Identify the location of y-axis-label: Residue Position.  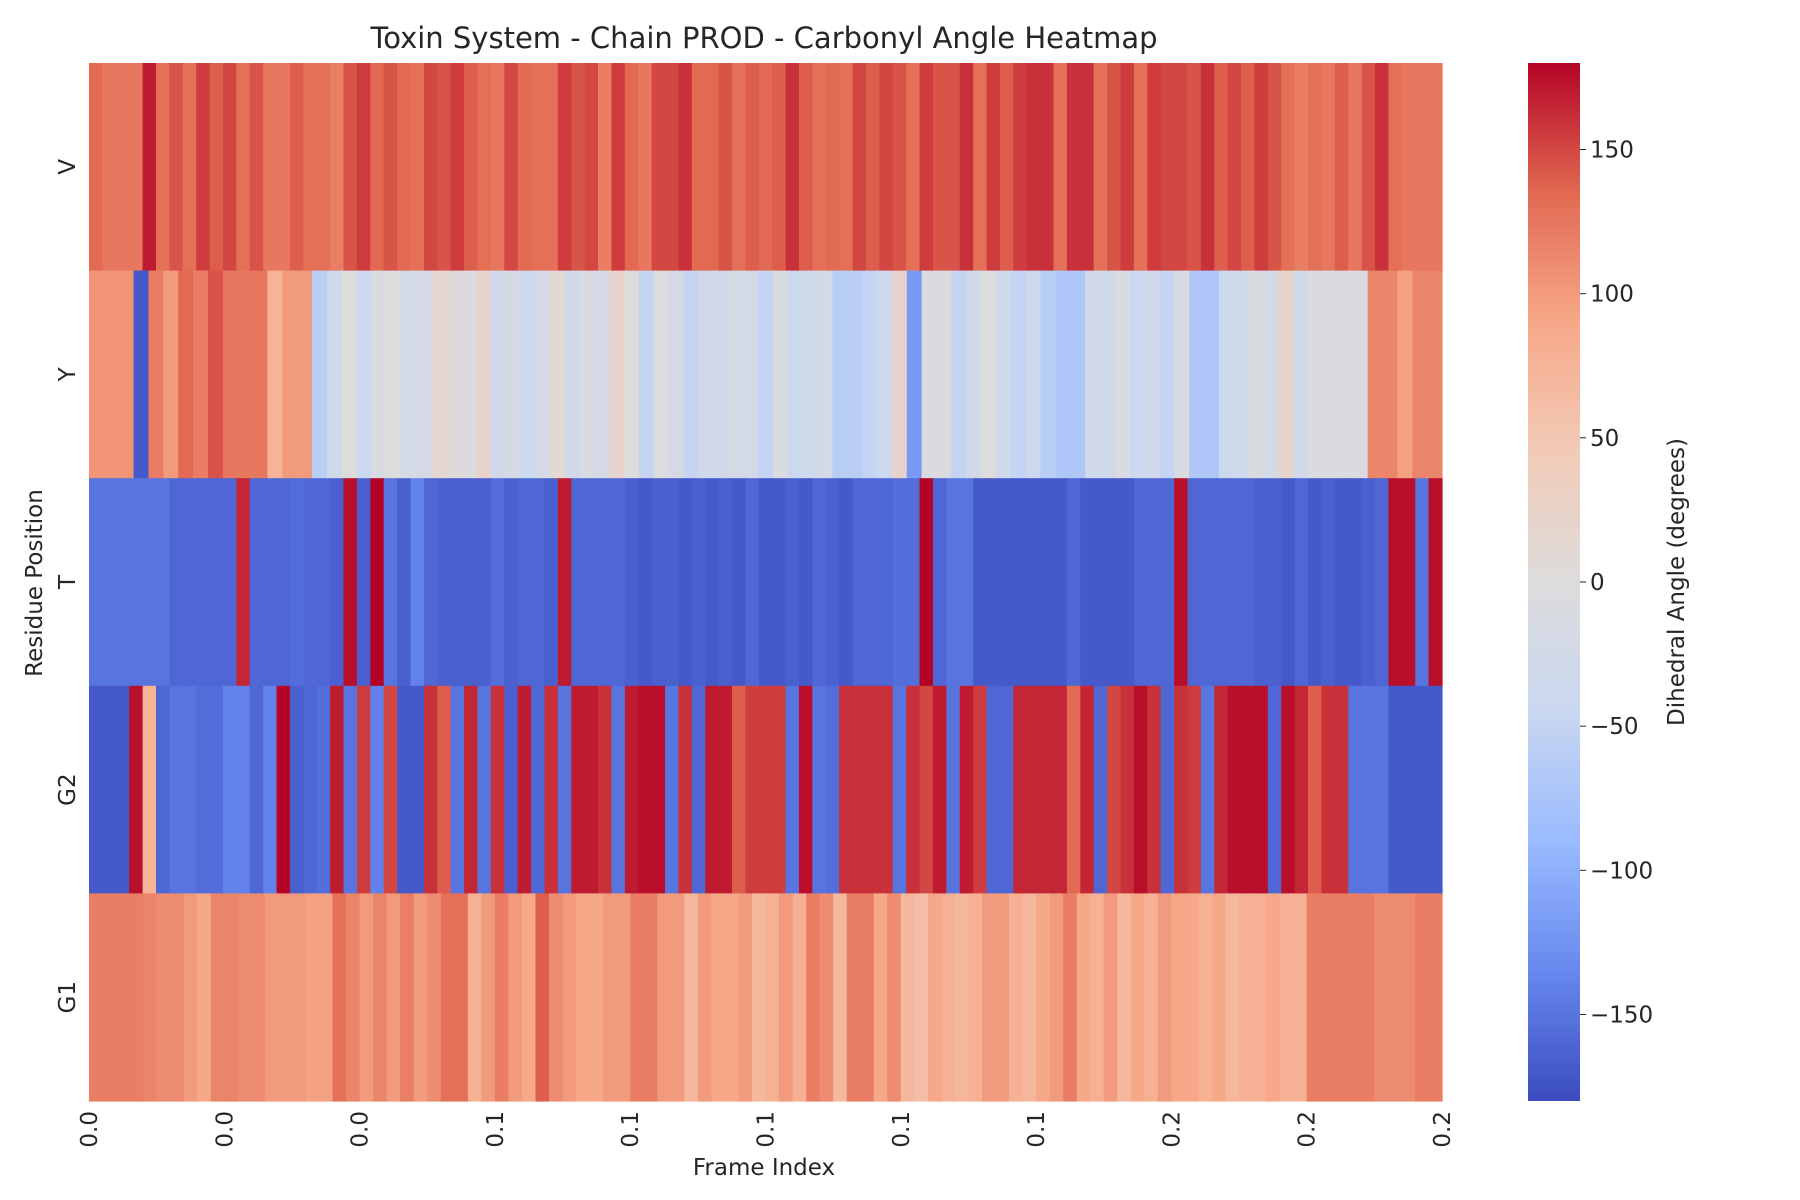
(35, 583).